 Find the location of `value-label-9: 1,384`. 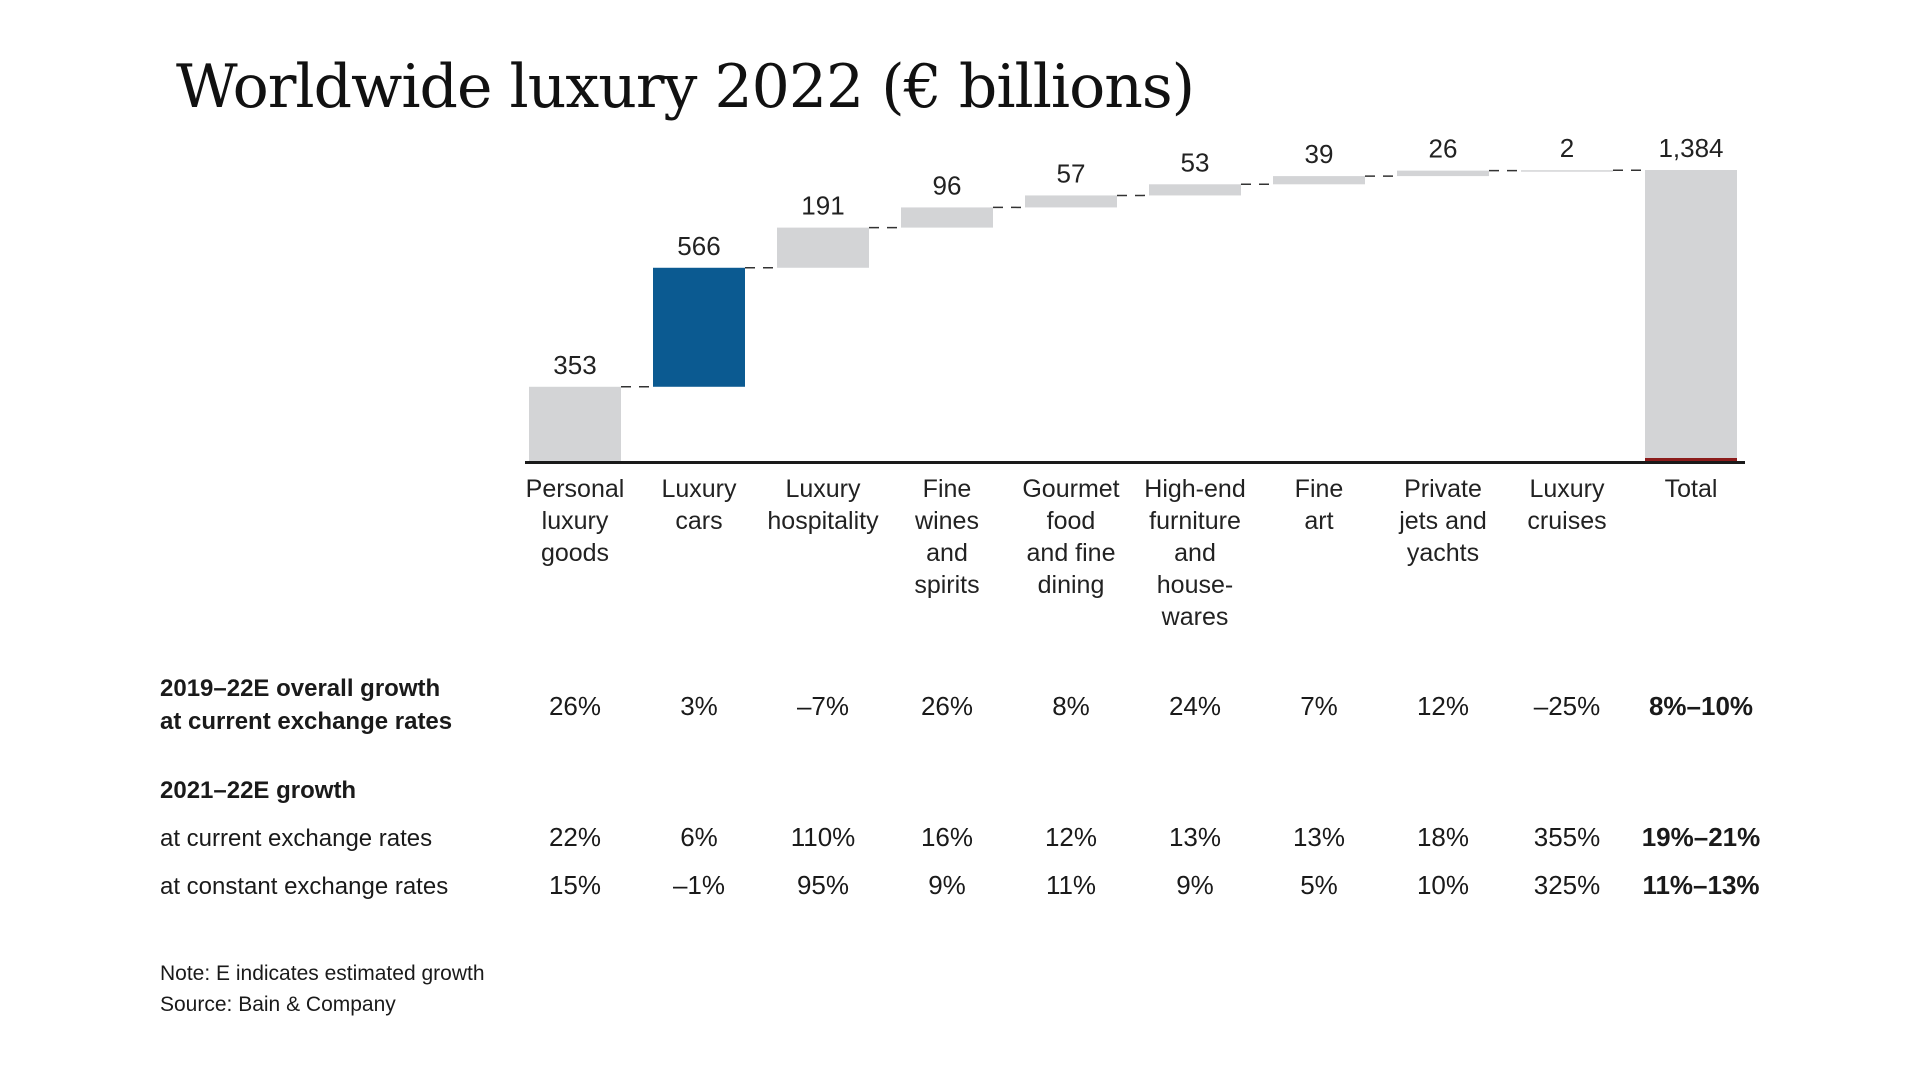

value-label-9: 1,384 is located at coordinates (1690, 148).